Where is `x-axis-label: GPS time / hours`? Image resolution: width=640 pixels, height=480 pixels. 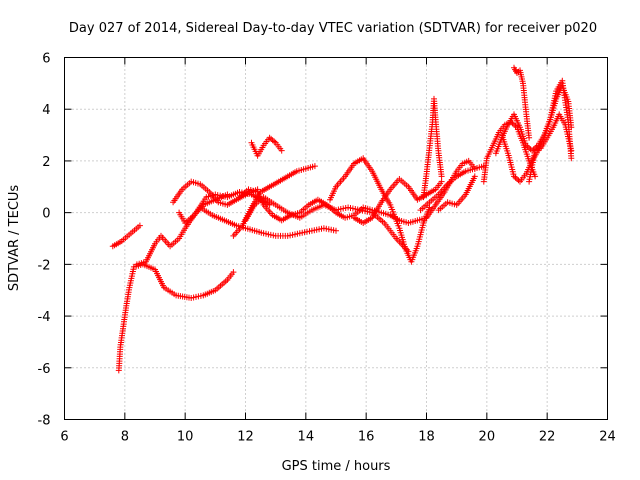
x-axis-label: GPS time / hours is located at coordinates (336, 466).